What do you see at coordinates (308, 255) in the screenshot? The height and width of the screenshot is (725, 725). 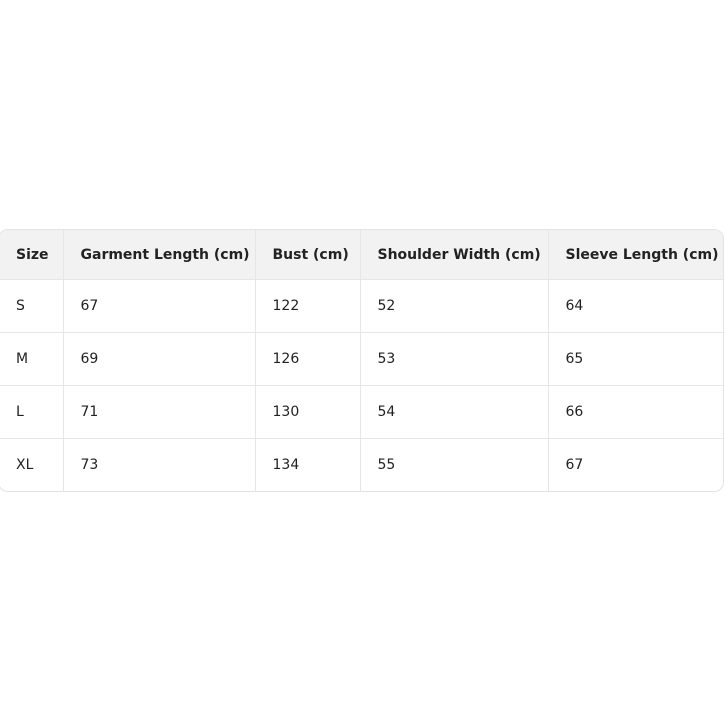 I see `header-bust: Bust (cm)` at bounding box center [308, 255].